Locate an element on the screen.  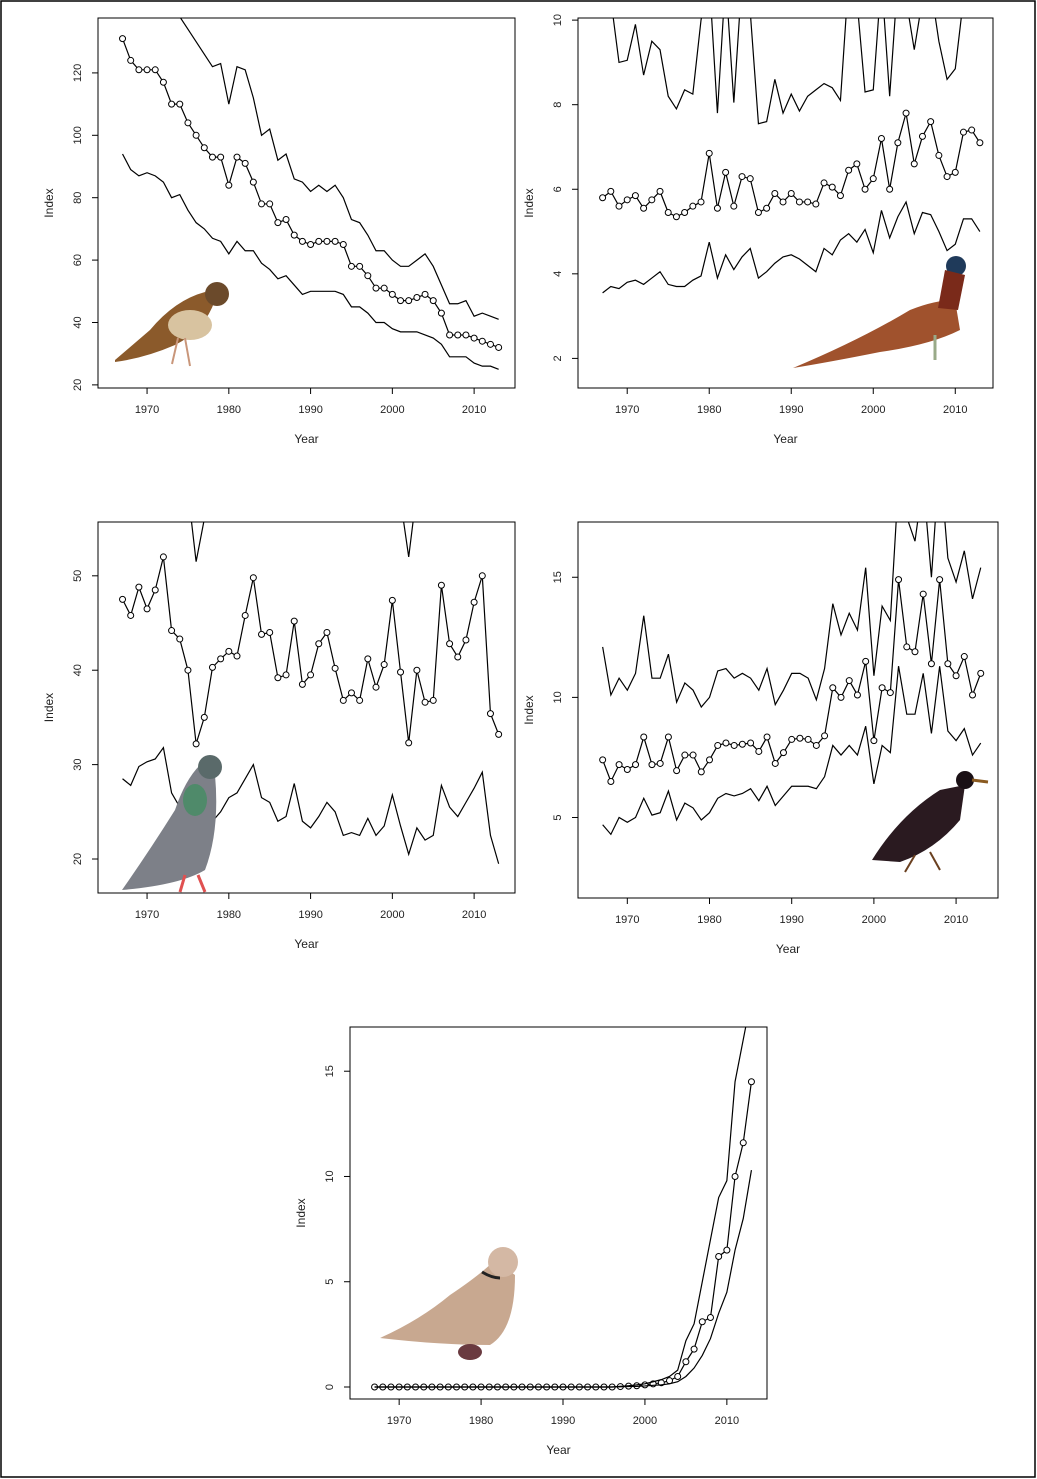
y-axis-title: Index is located at coordinates (529, 202).